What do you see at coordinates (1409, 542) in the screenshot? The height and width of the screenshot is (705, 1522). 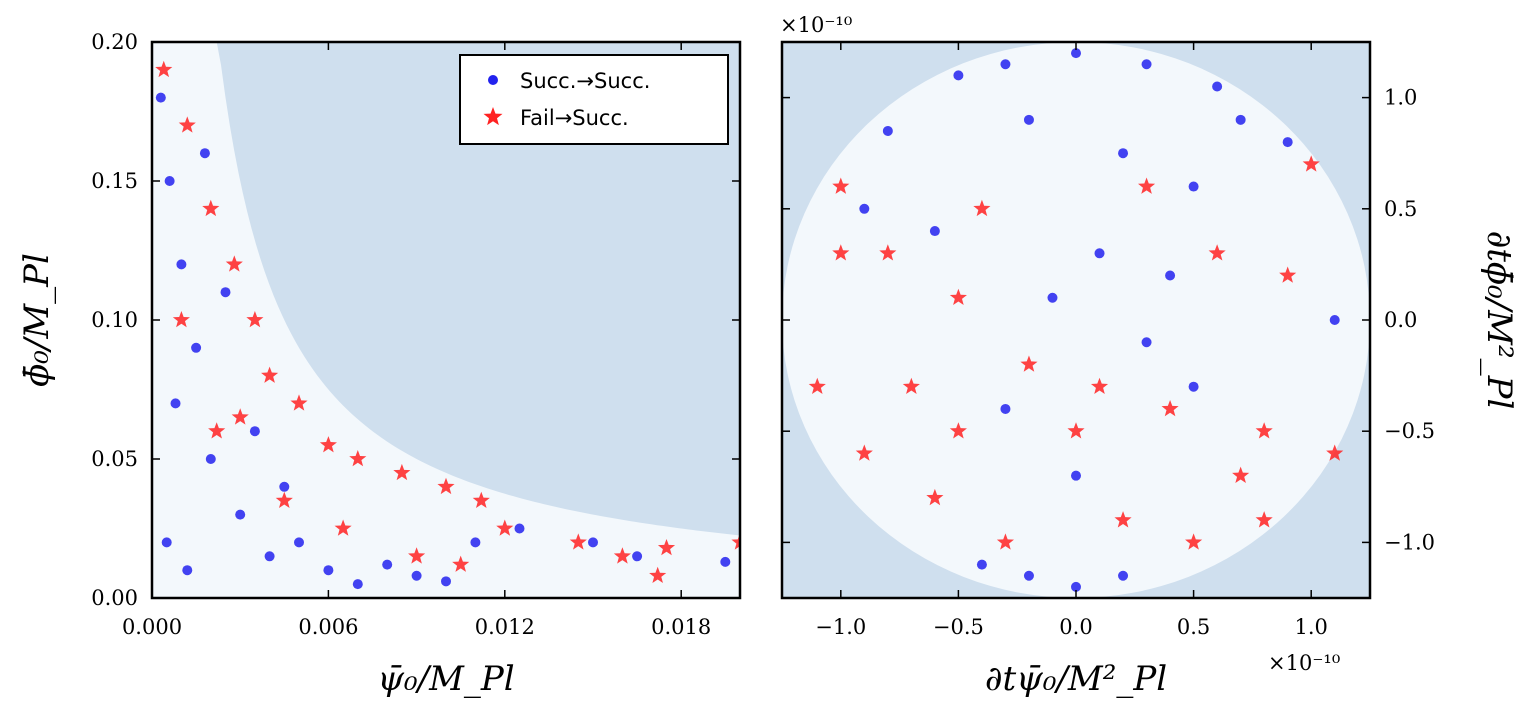 I see `y-tick-label: −1.0` at bounding box center [1409, 542].